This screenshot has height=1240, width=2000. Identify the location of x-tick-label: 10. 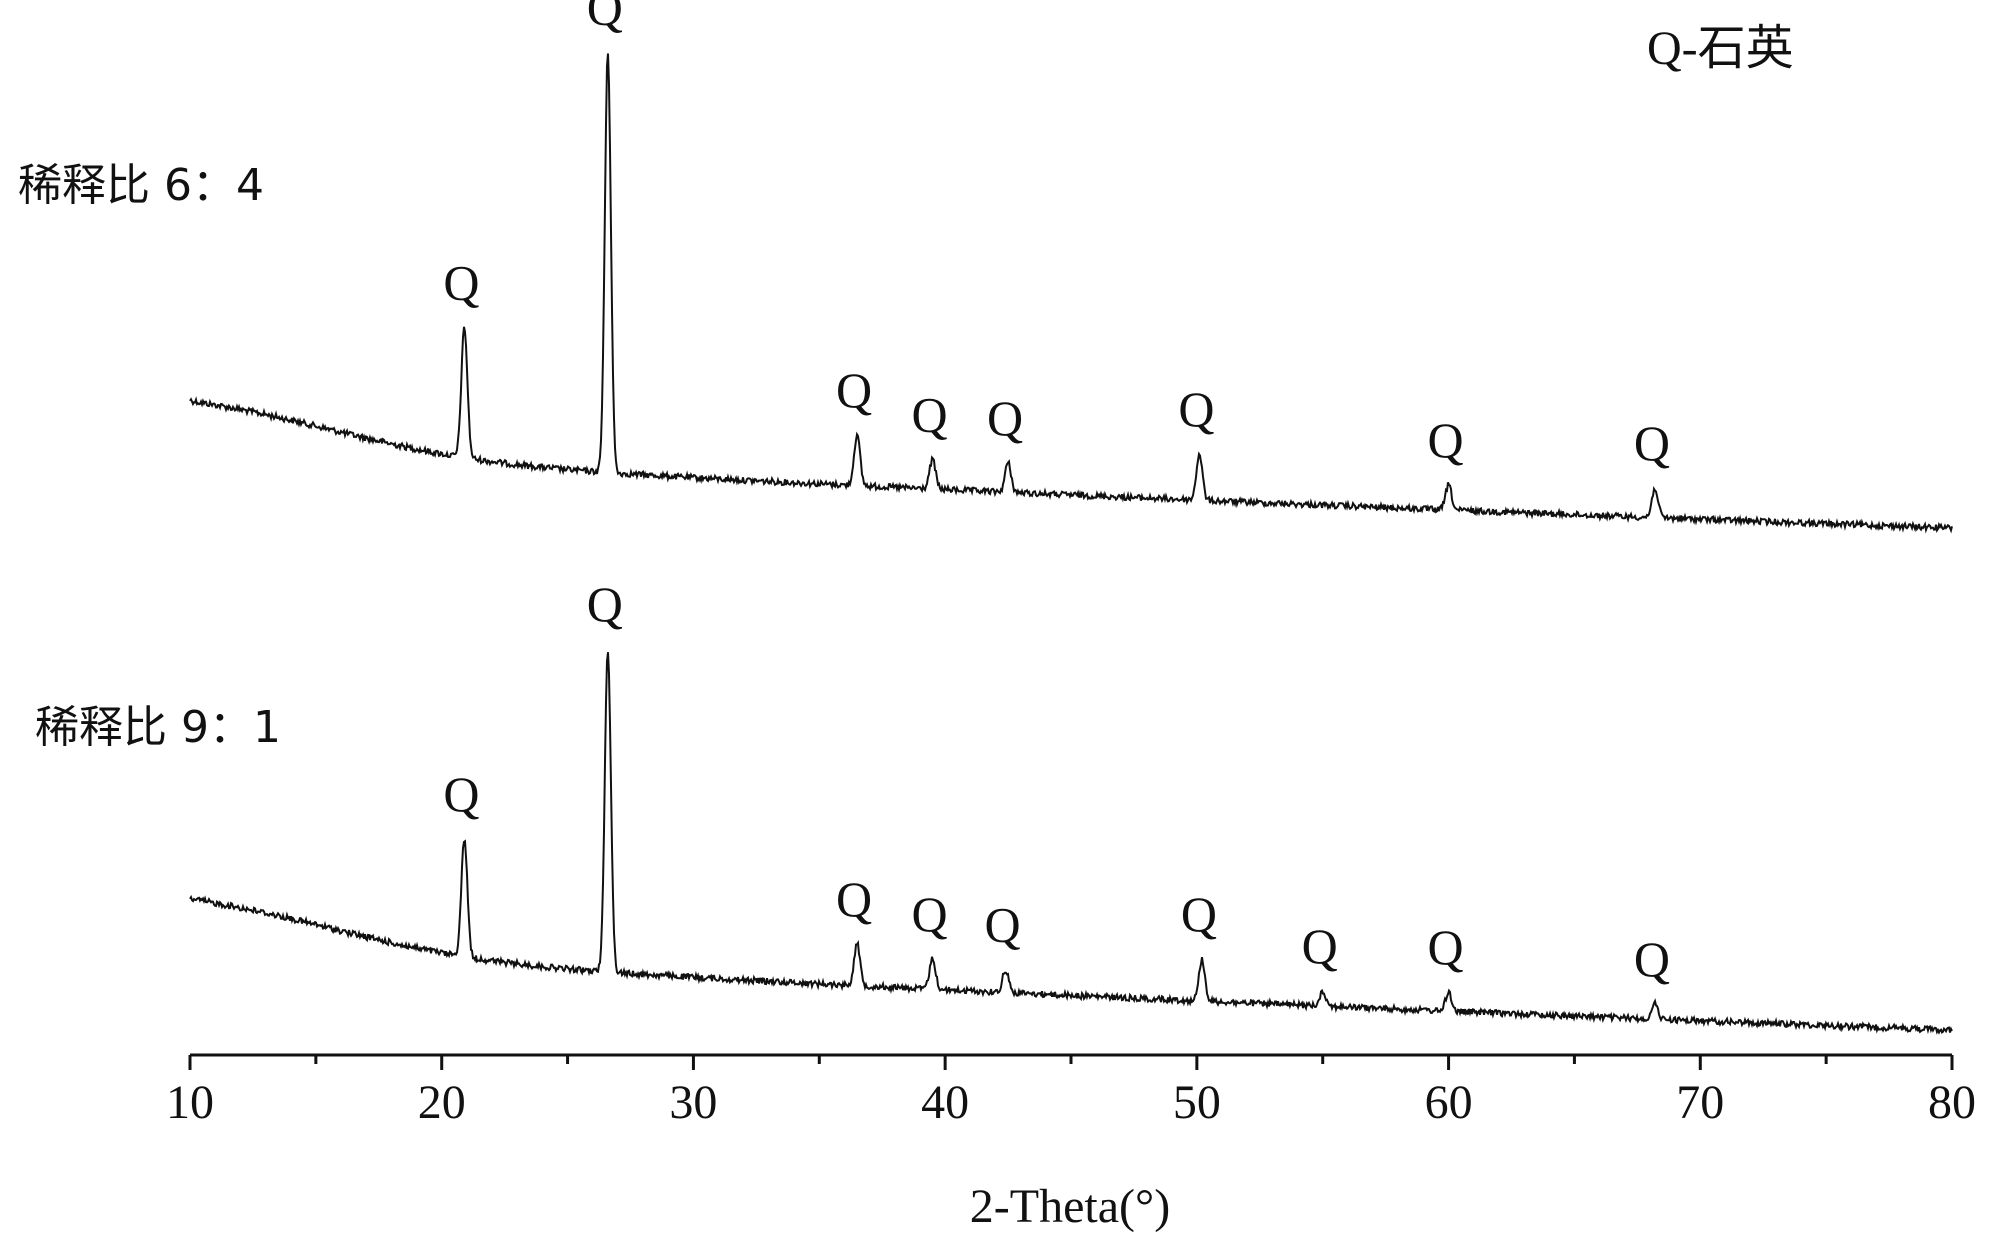
(190, 1102).